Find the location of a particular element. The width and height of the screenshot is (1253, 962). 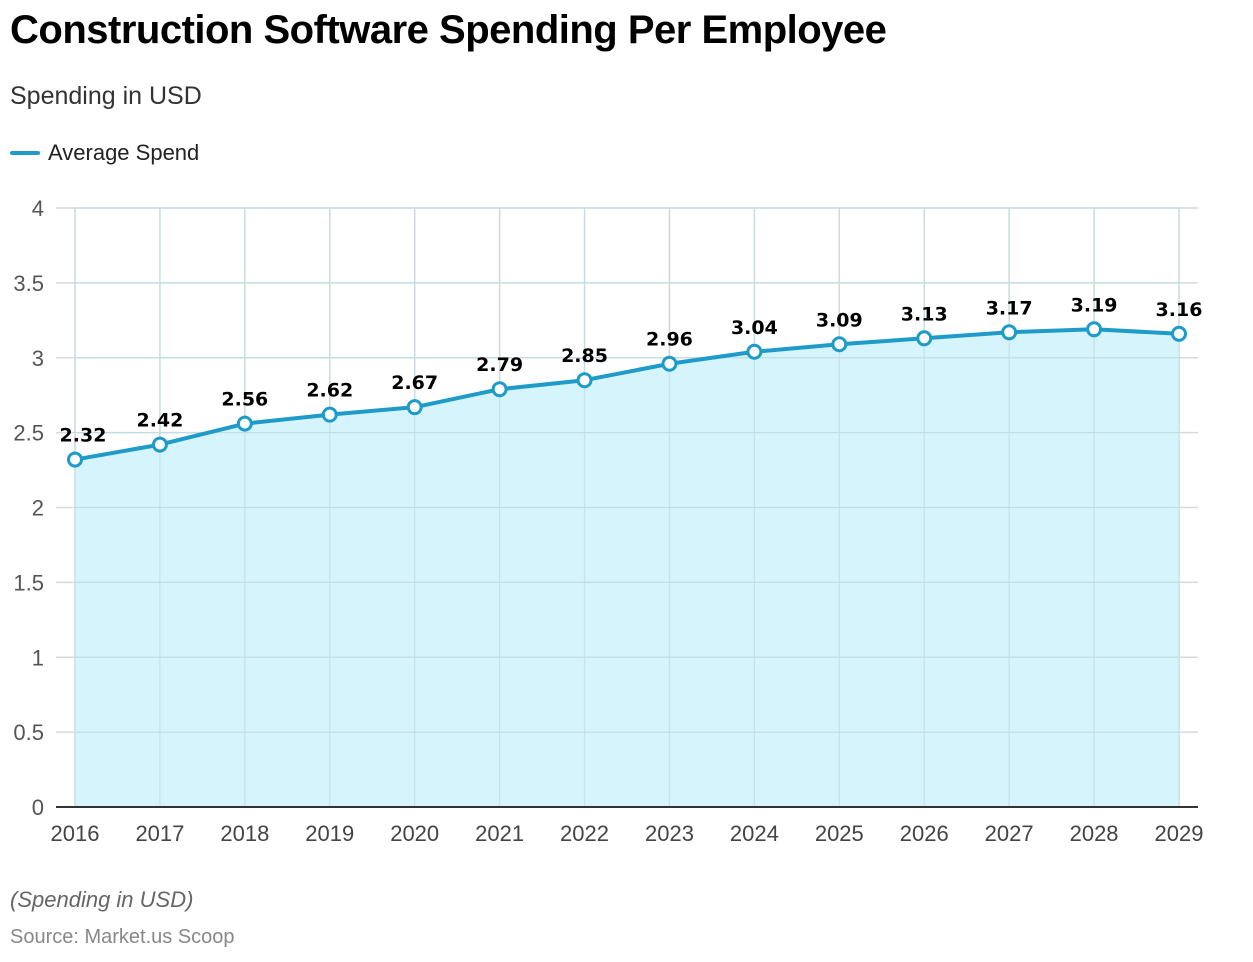

data-label: 2.62 is located at coordinates (329, 391).